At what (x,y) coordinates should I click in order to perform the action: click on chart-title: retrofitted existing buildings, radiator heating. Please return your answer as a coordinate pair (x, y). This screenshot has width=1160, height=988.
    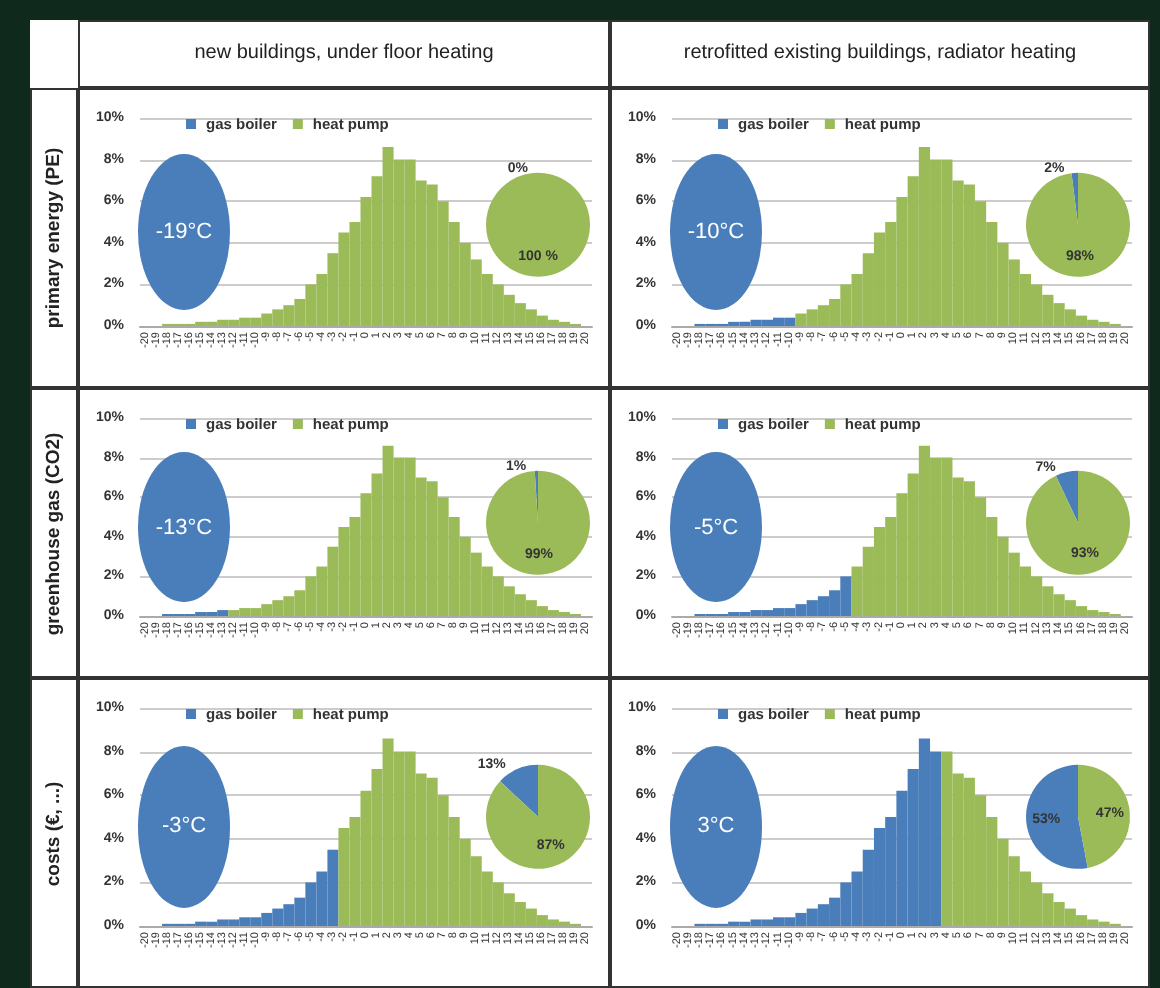
    Looking at the image, I should click on (880, 53).